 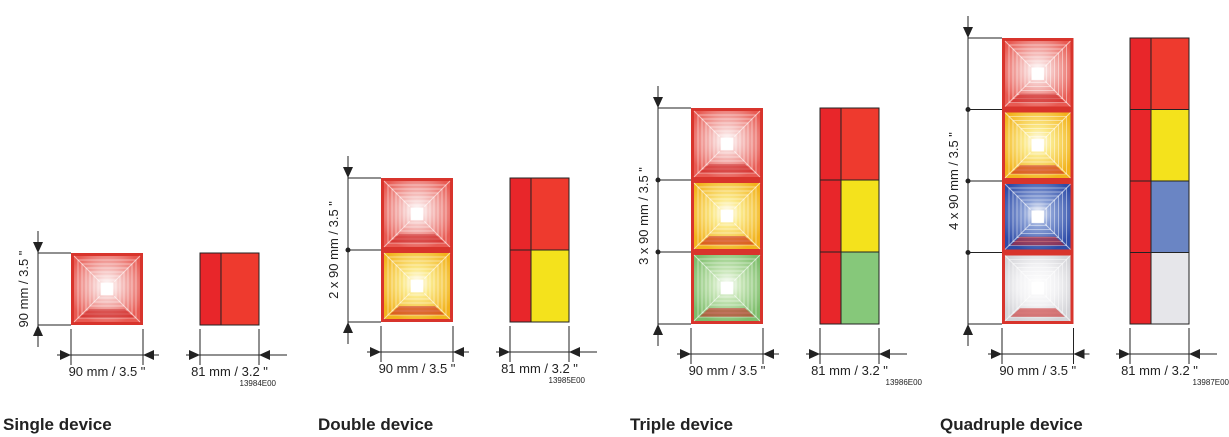 What do you see at coordinates (23, 288) in the screenshot?
I see `height-dimension-label: 90 mm / 3.5 "` at bounding box center [23, 288].